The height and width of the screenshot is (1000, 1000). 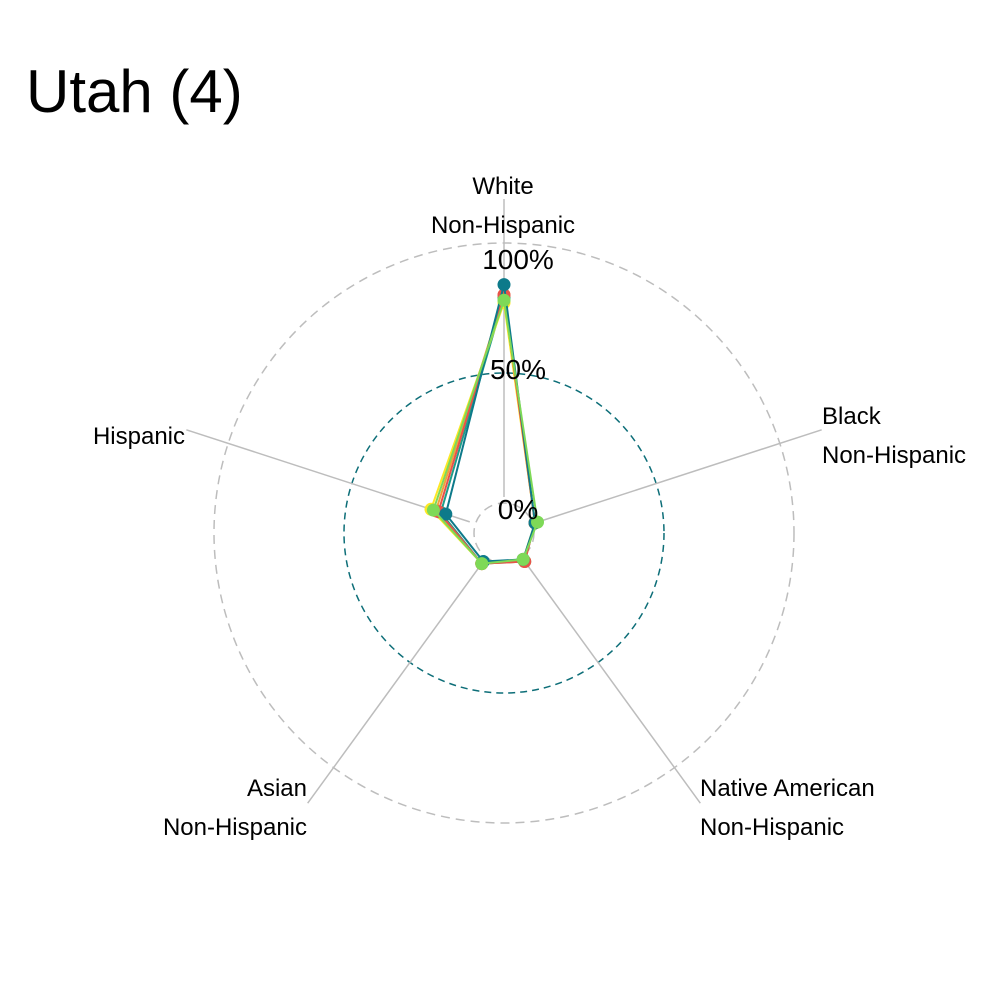 I want to click on ring-labels: 0% 50% 100%, so click(x=518, y=384).